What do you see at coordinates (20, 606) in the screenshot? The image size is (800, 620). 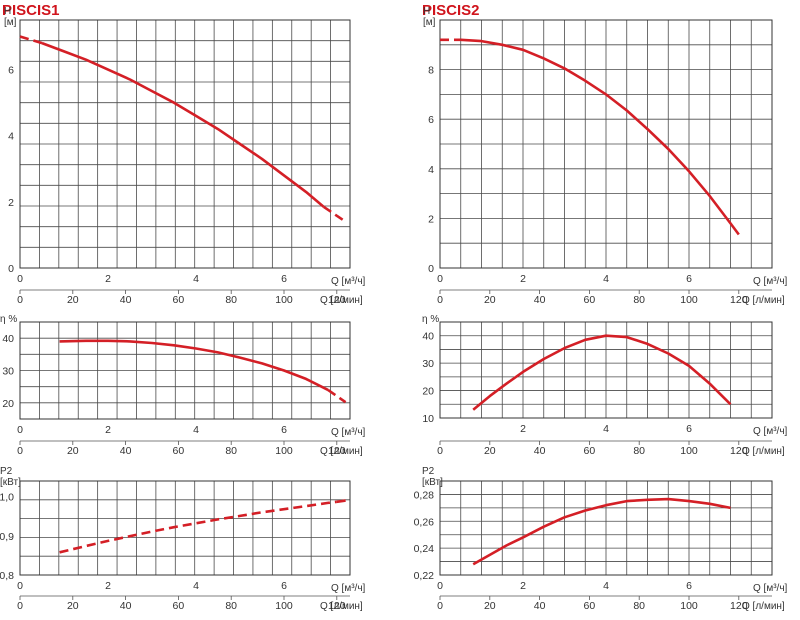 I see `secondary-tick-label: 0` at bounding box center [20, 606].